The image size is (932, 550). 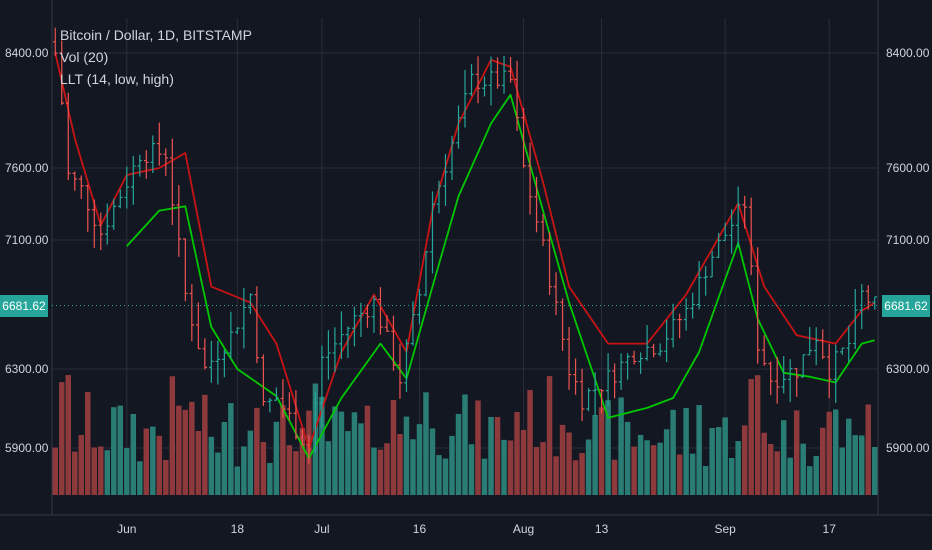 What do you see at coordinates (523, 529) in the screenshot?
I see `x-tick-label: Aug` at bounding box center [523, 529].